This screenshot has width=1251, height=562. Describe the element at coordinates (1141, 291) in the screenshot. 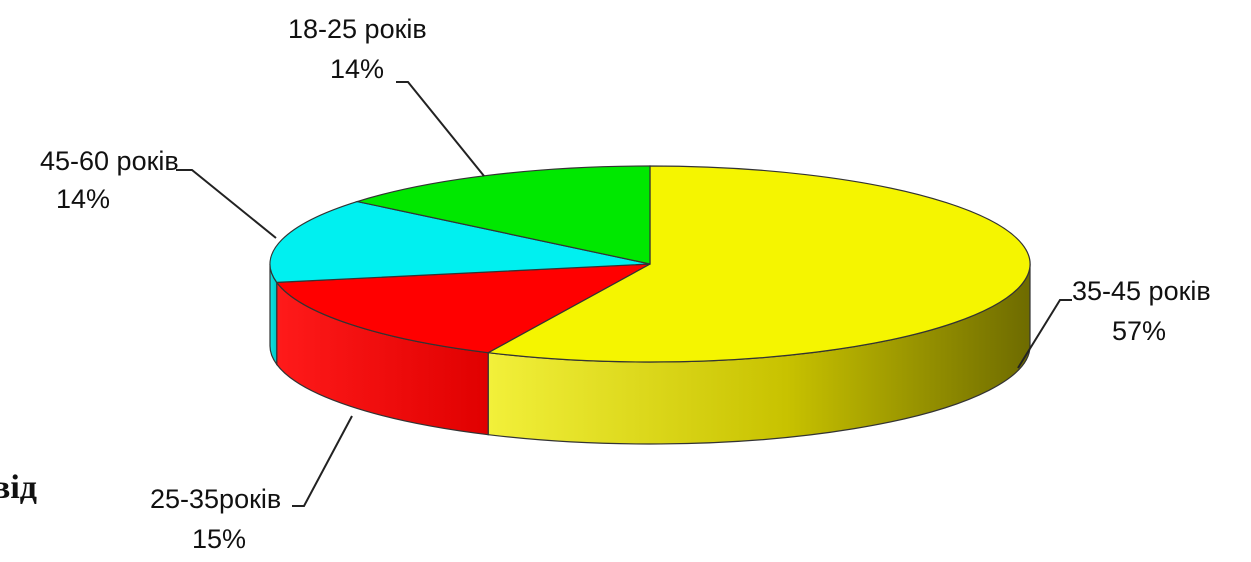

I see `slice-label-35-45: 35-45 років` at that location.